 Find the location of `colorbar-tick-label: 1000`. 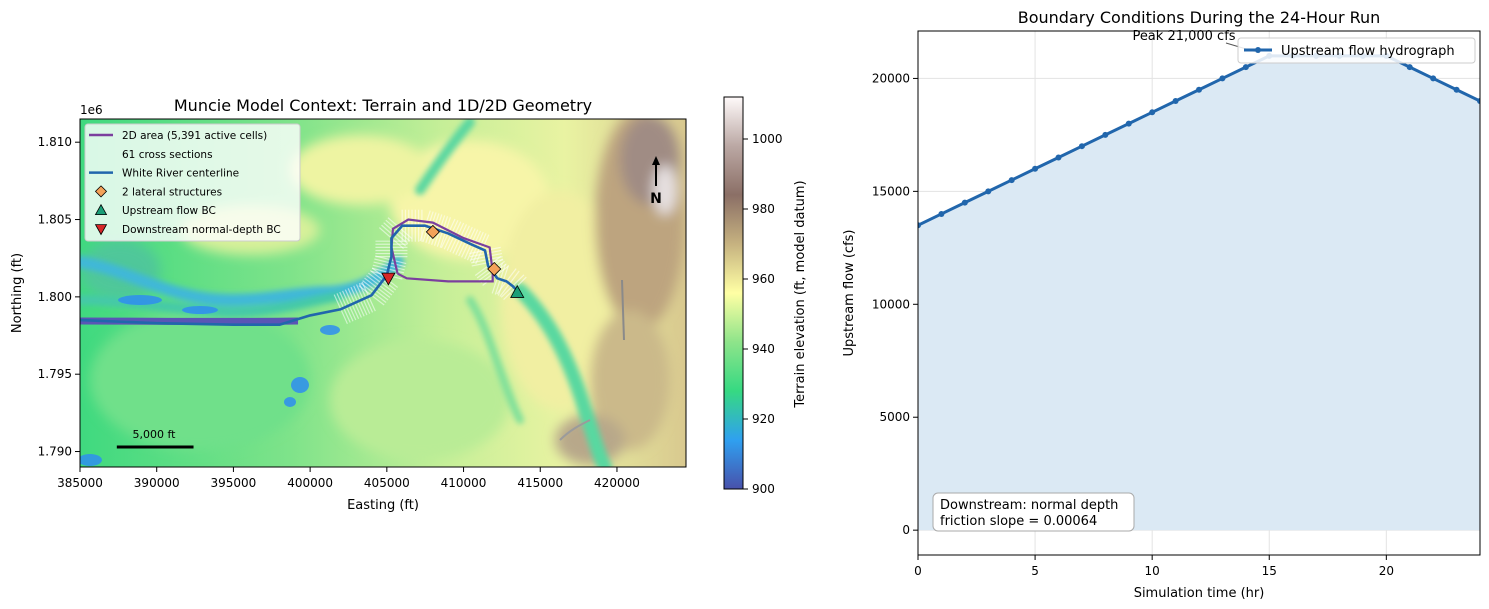

colorbar-tick-label: 1000 is located at coordinates (767, 139).